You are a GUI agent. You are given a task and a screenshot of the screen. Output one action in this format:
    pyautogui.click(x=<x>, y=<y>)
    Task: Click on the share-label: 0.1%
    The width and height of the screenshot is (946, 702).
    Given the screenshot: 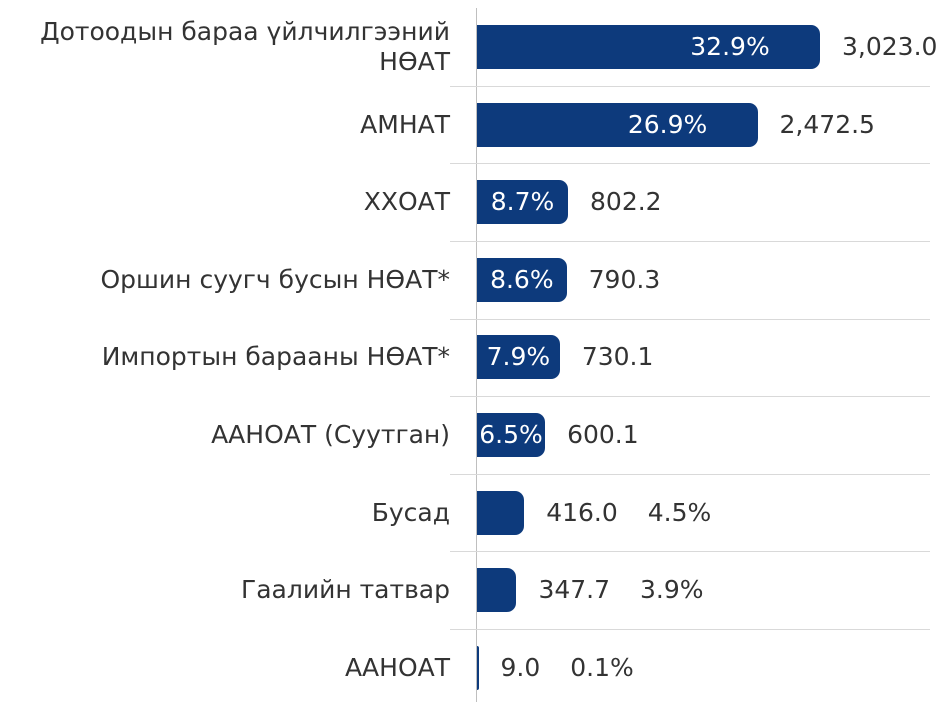 What is the action you would take?
    pyautogui.click(x=602, y=667)
    